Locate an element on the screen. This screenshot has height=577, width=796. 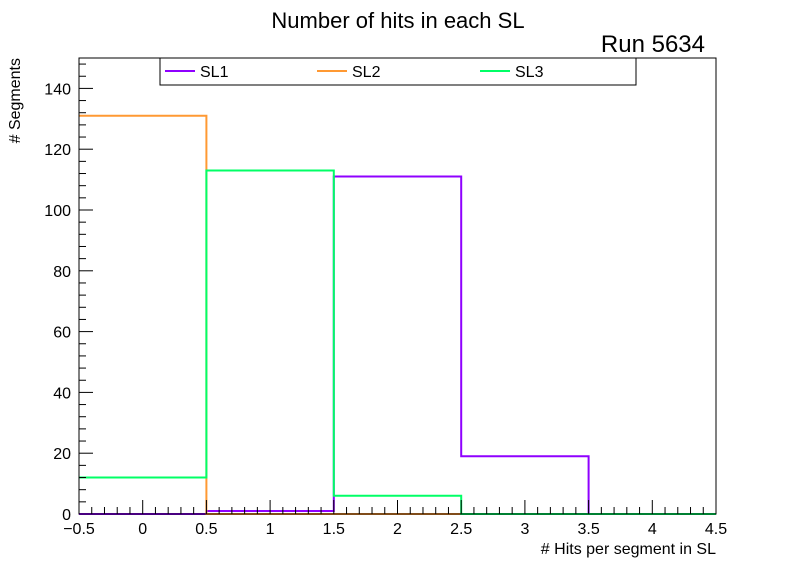
x-tick-label: 4 is located at coordinates (652, 529).